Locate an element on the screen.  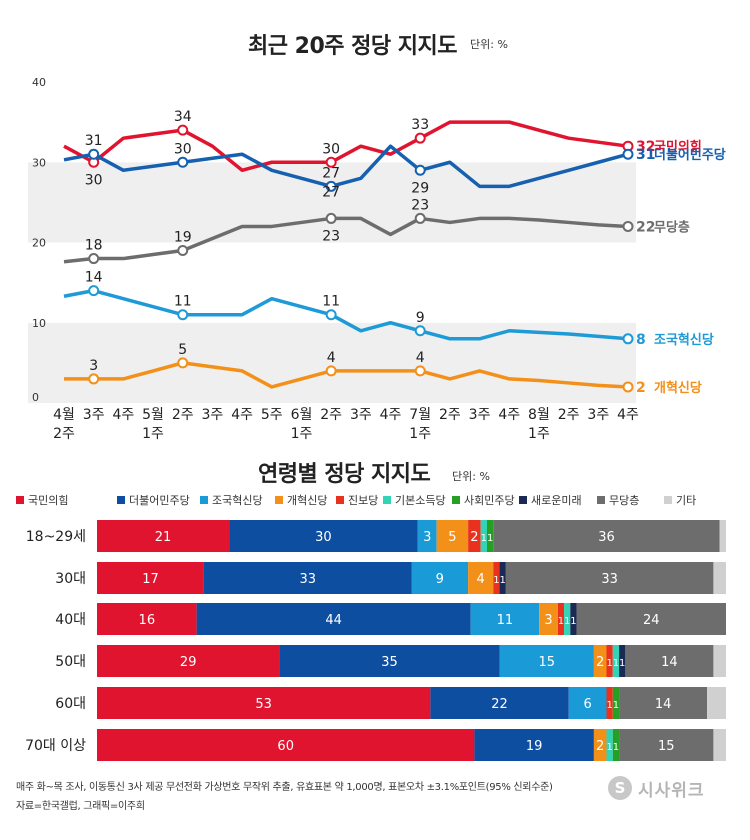
bar-chart-unit: 단위: % is located at coordinates (471, 476).